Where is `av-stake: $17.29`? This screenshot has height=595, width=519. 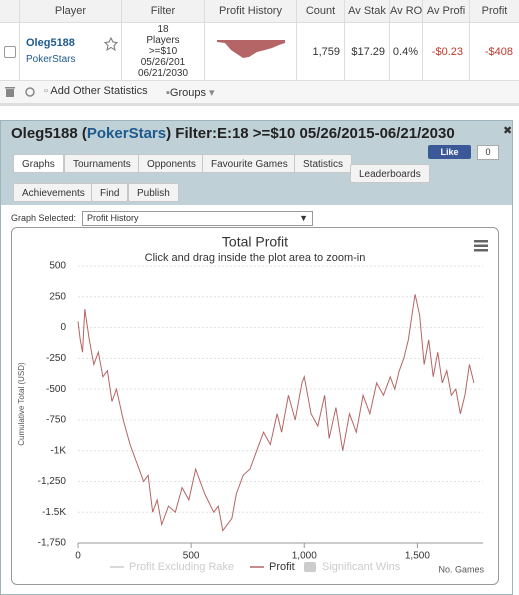
av-stake: $17.29 is located at coordinates (368, 52).